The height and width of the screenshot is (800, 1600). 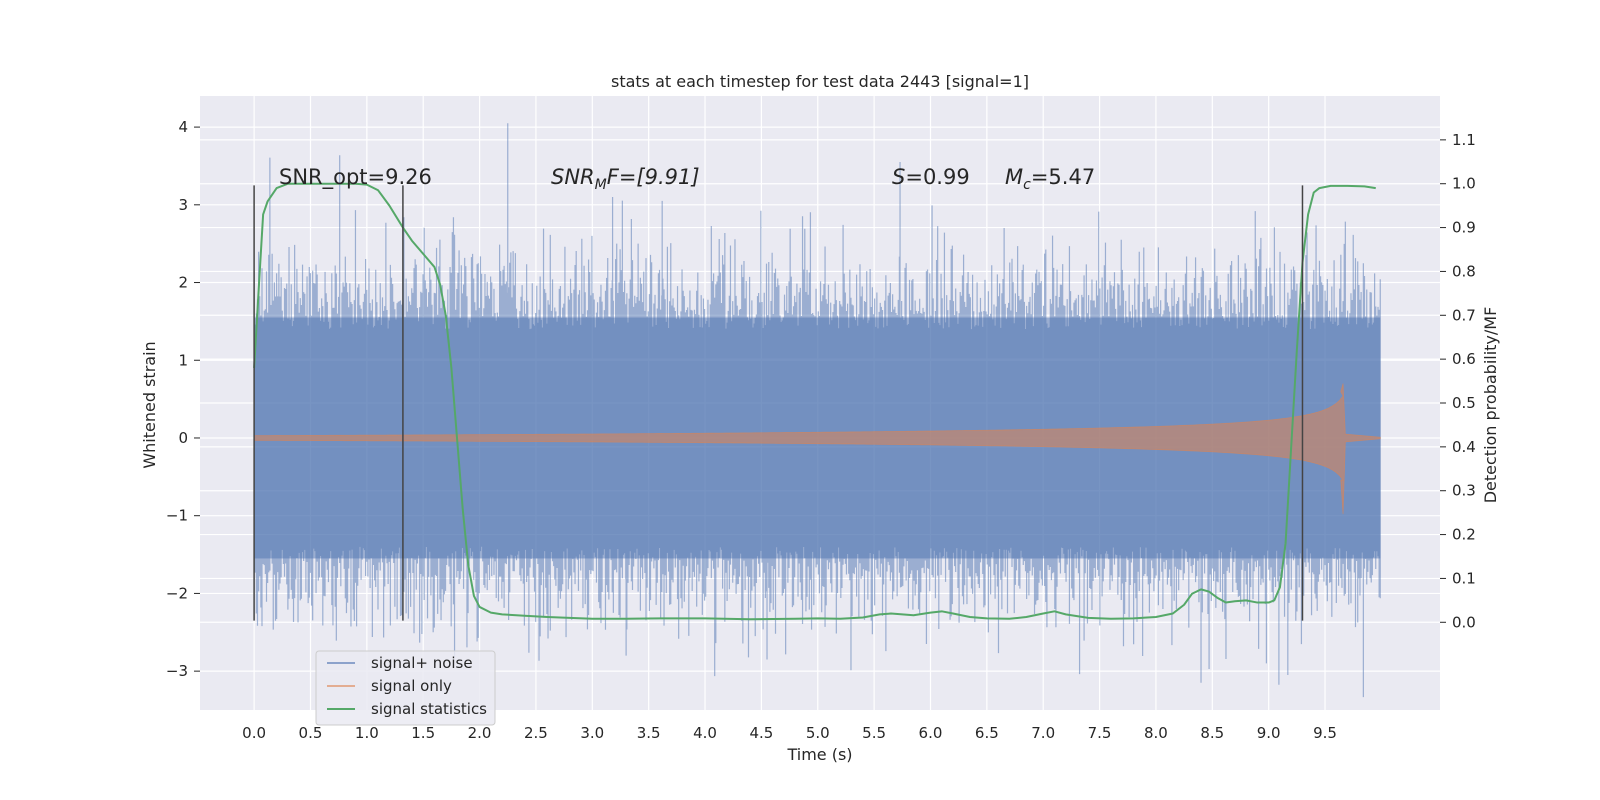 What do you see at coordinates (480, 733) in the screenshot?
I see `x-tick-label: 2.0` at bounding box center [480, 733].